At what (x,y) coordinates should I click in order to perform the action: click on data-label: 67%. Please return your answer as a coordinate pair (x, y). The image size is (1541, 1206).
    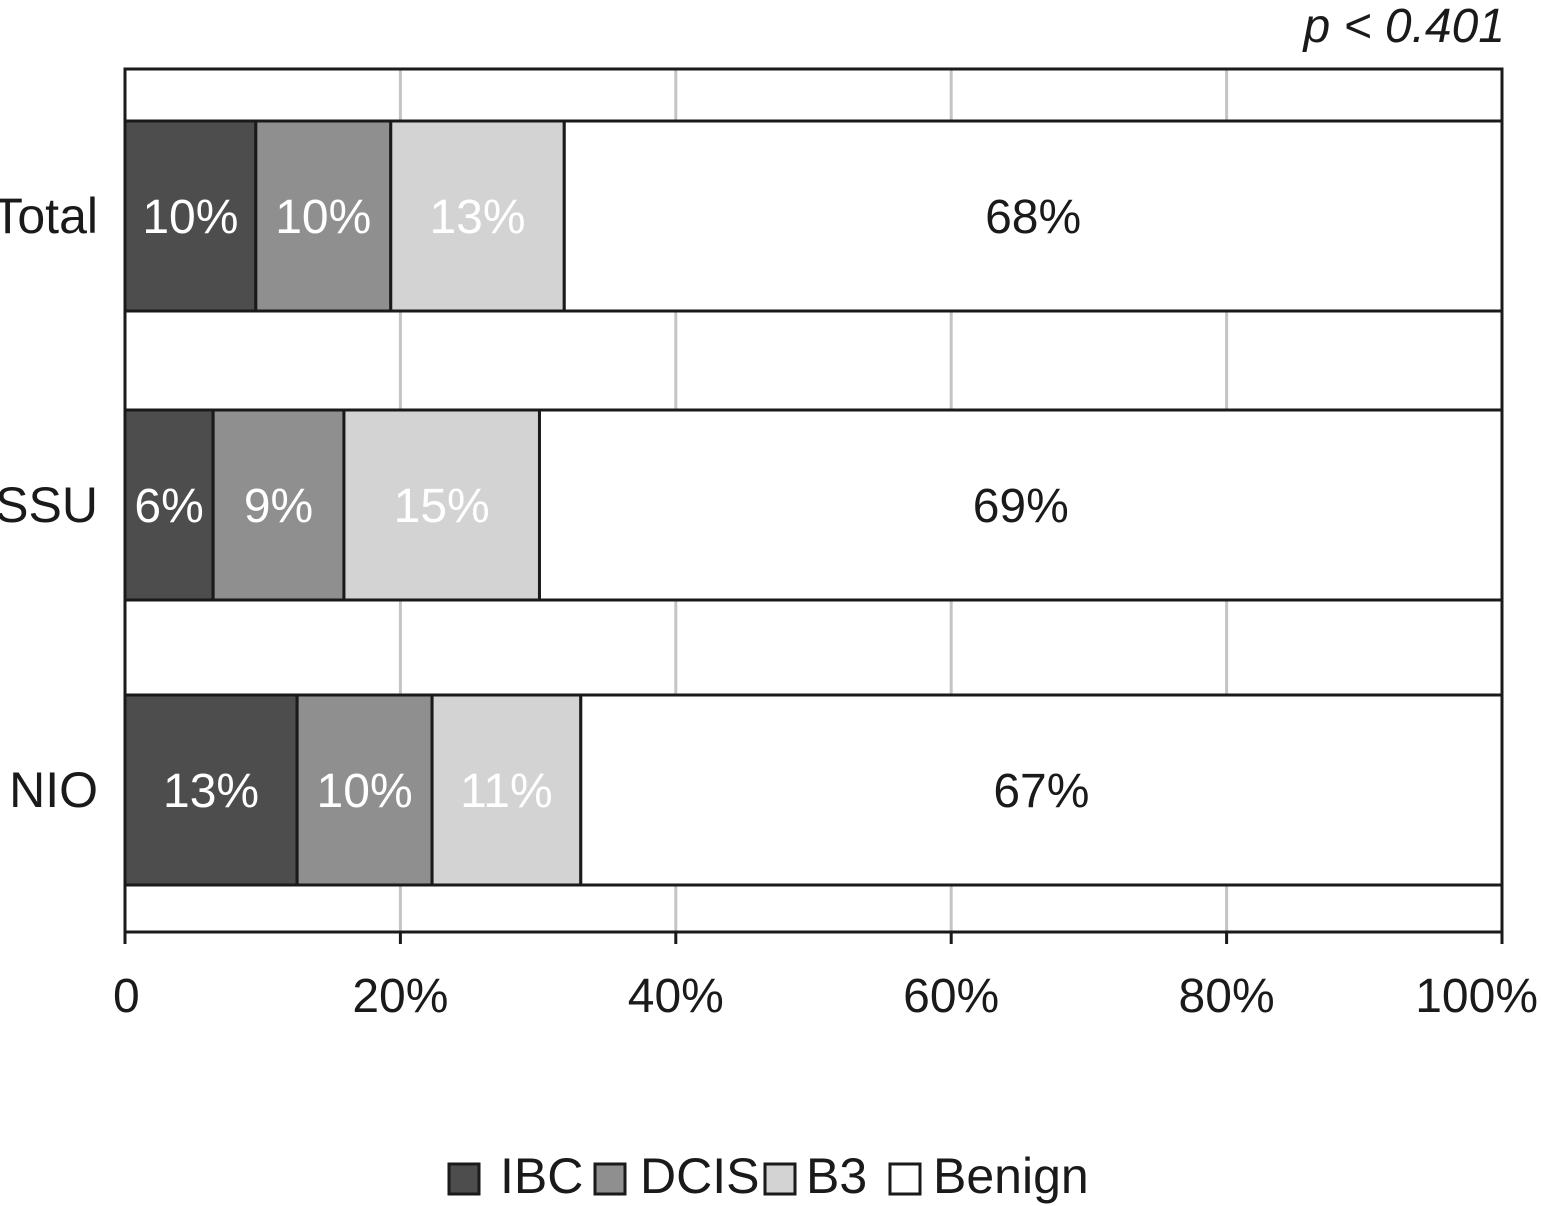
    Looking at the image, I should click on (1041, 791).